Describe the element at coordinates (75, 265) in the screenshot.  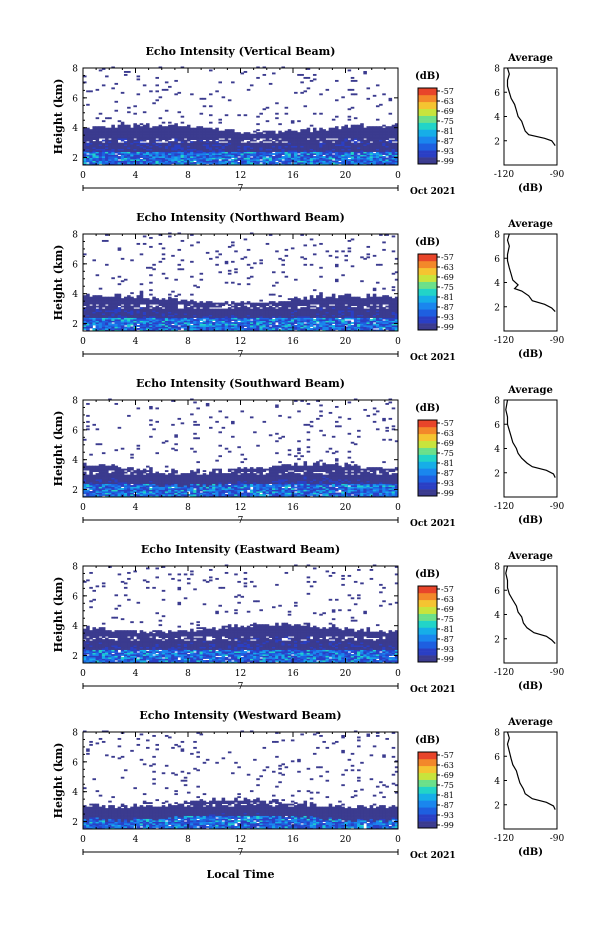
I see `y-tick-label: 6` at that location.